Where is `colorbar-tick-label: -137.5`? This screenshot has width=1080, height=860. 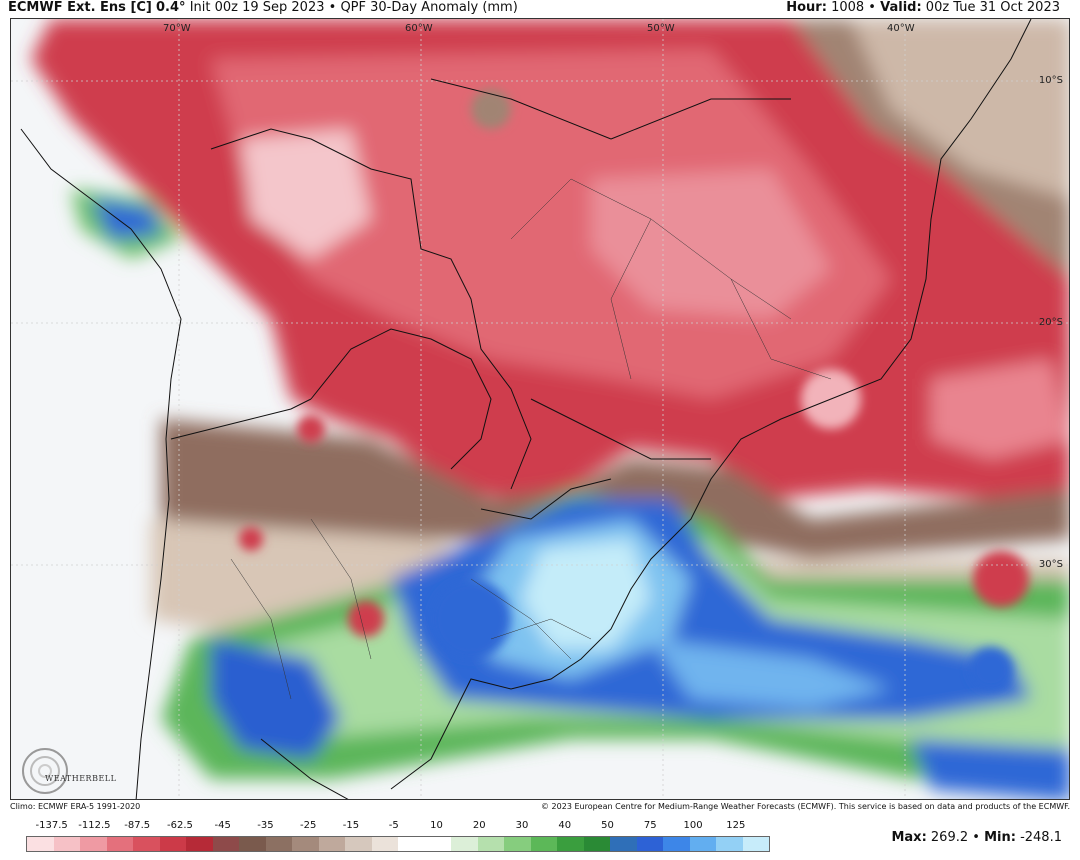
colorbar-tick-label: -137.5 is located at coordinates (51, 825).